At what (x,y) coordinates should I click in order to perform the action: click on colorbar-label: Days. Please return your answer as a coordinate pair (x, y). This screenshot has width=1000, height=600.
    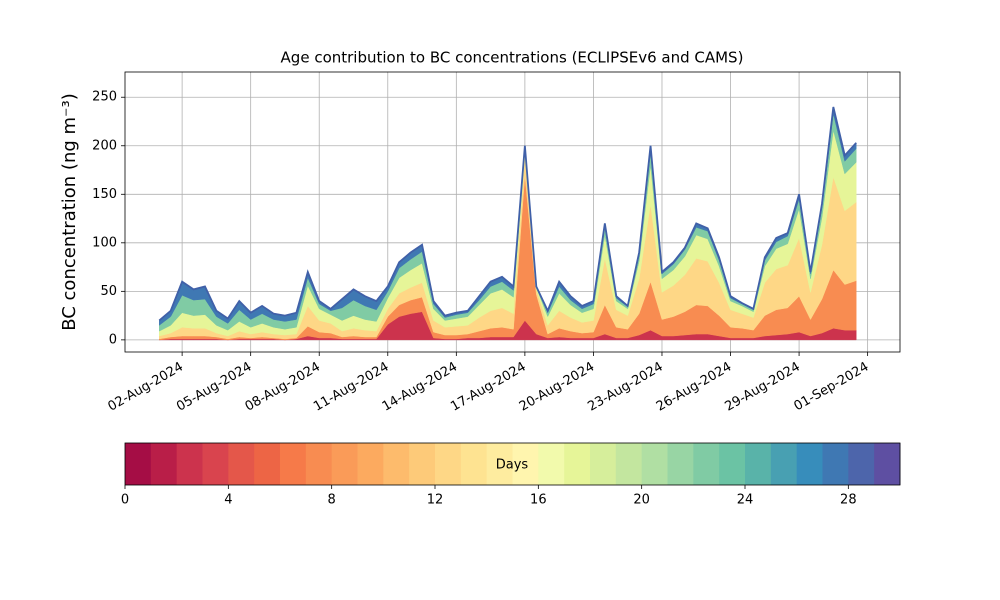
    Looking at the image, I should click on (512, 465).